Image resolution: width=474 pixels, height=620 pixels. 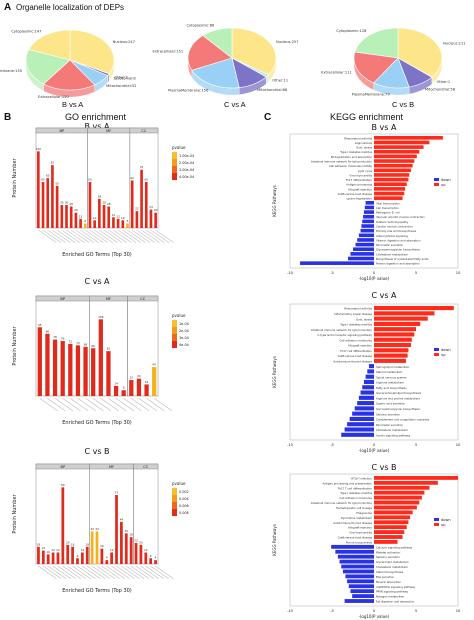 I want to click on pie-label: Mitochondrial:86, so click(x=272, y=90).